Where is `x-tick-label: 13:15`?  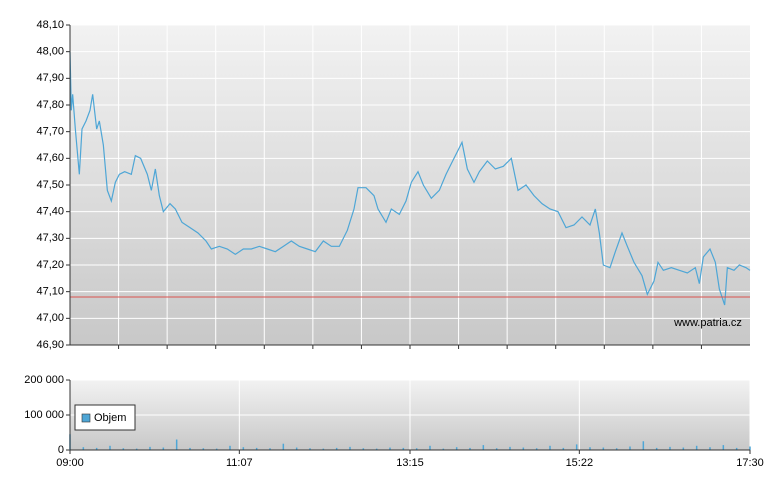 x-tick-label: 13:15 is located at coordinates (410, 463).